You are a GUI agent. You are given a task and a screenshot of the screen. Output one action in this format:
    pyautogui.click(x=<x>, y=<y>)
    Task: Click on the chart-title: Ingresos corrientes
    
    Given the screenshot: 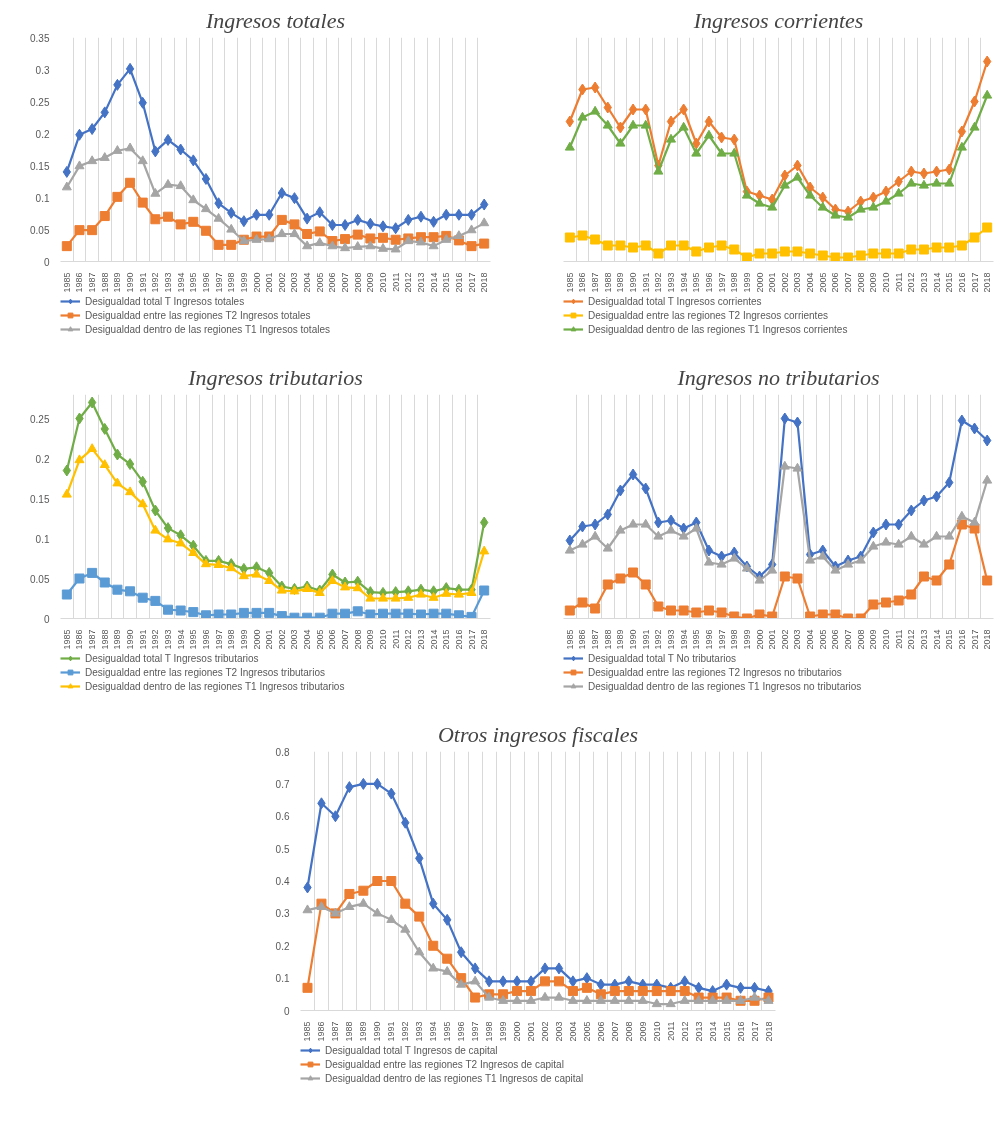 What is the action you would take?
    pyautogui.click(x=778, y=20)
    